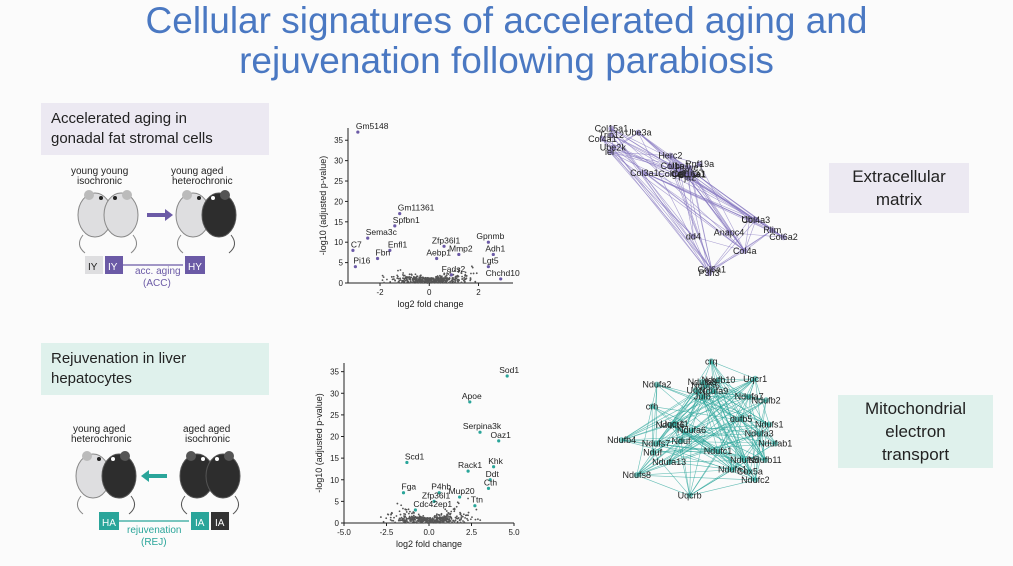  What do you see at coordinates (477, 500) in the screenshot?
I see `gene-label: Ttn` at bounding box center [477, 500].